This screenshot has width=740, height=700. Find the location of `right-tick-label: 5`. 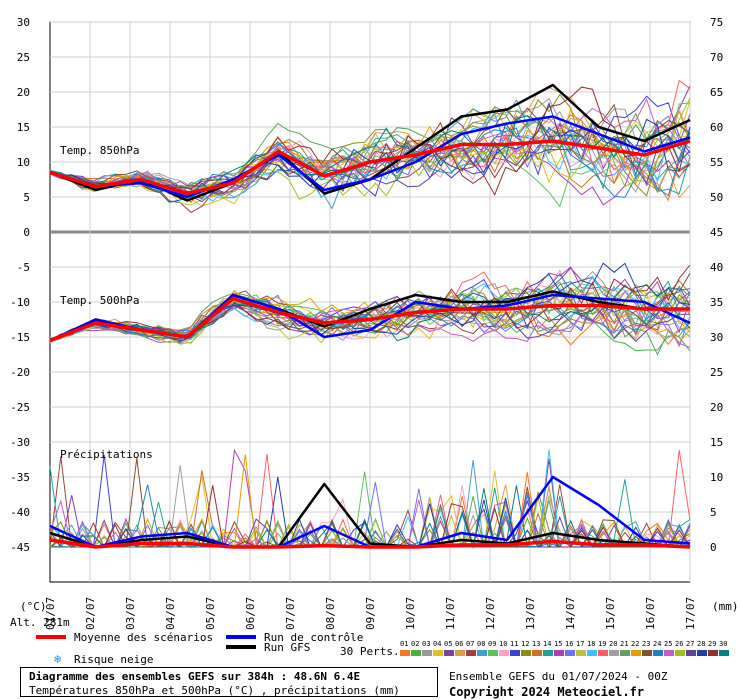

right-tick-label: 5 is located at coordinates (713, 512).